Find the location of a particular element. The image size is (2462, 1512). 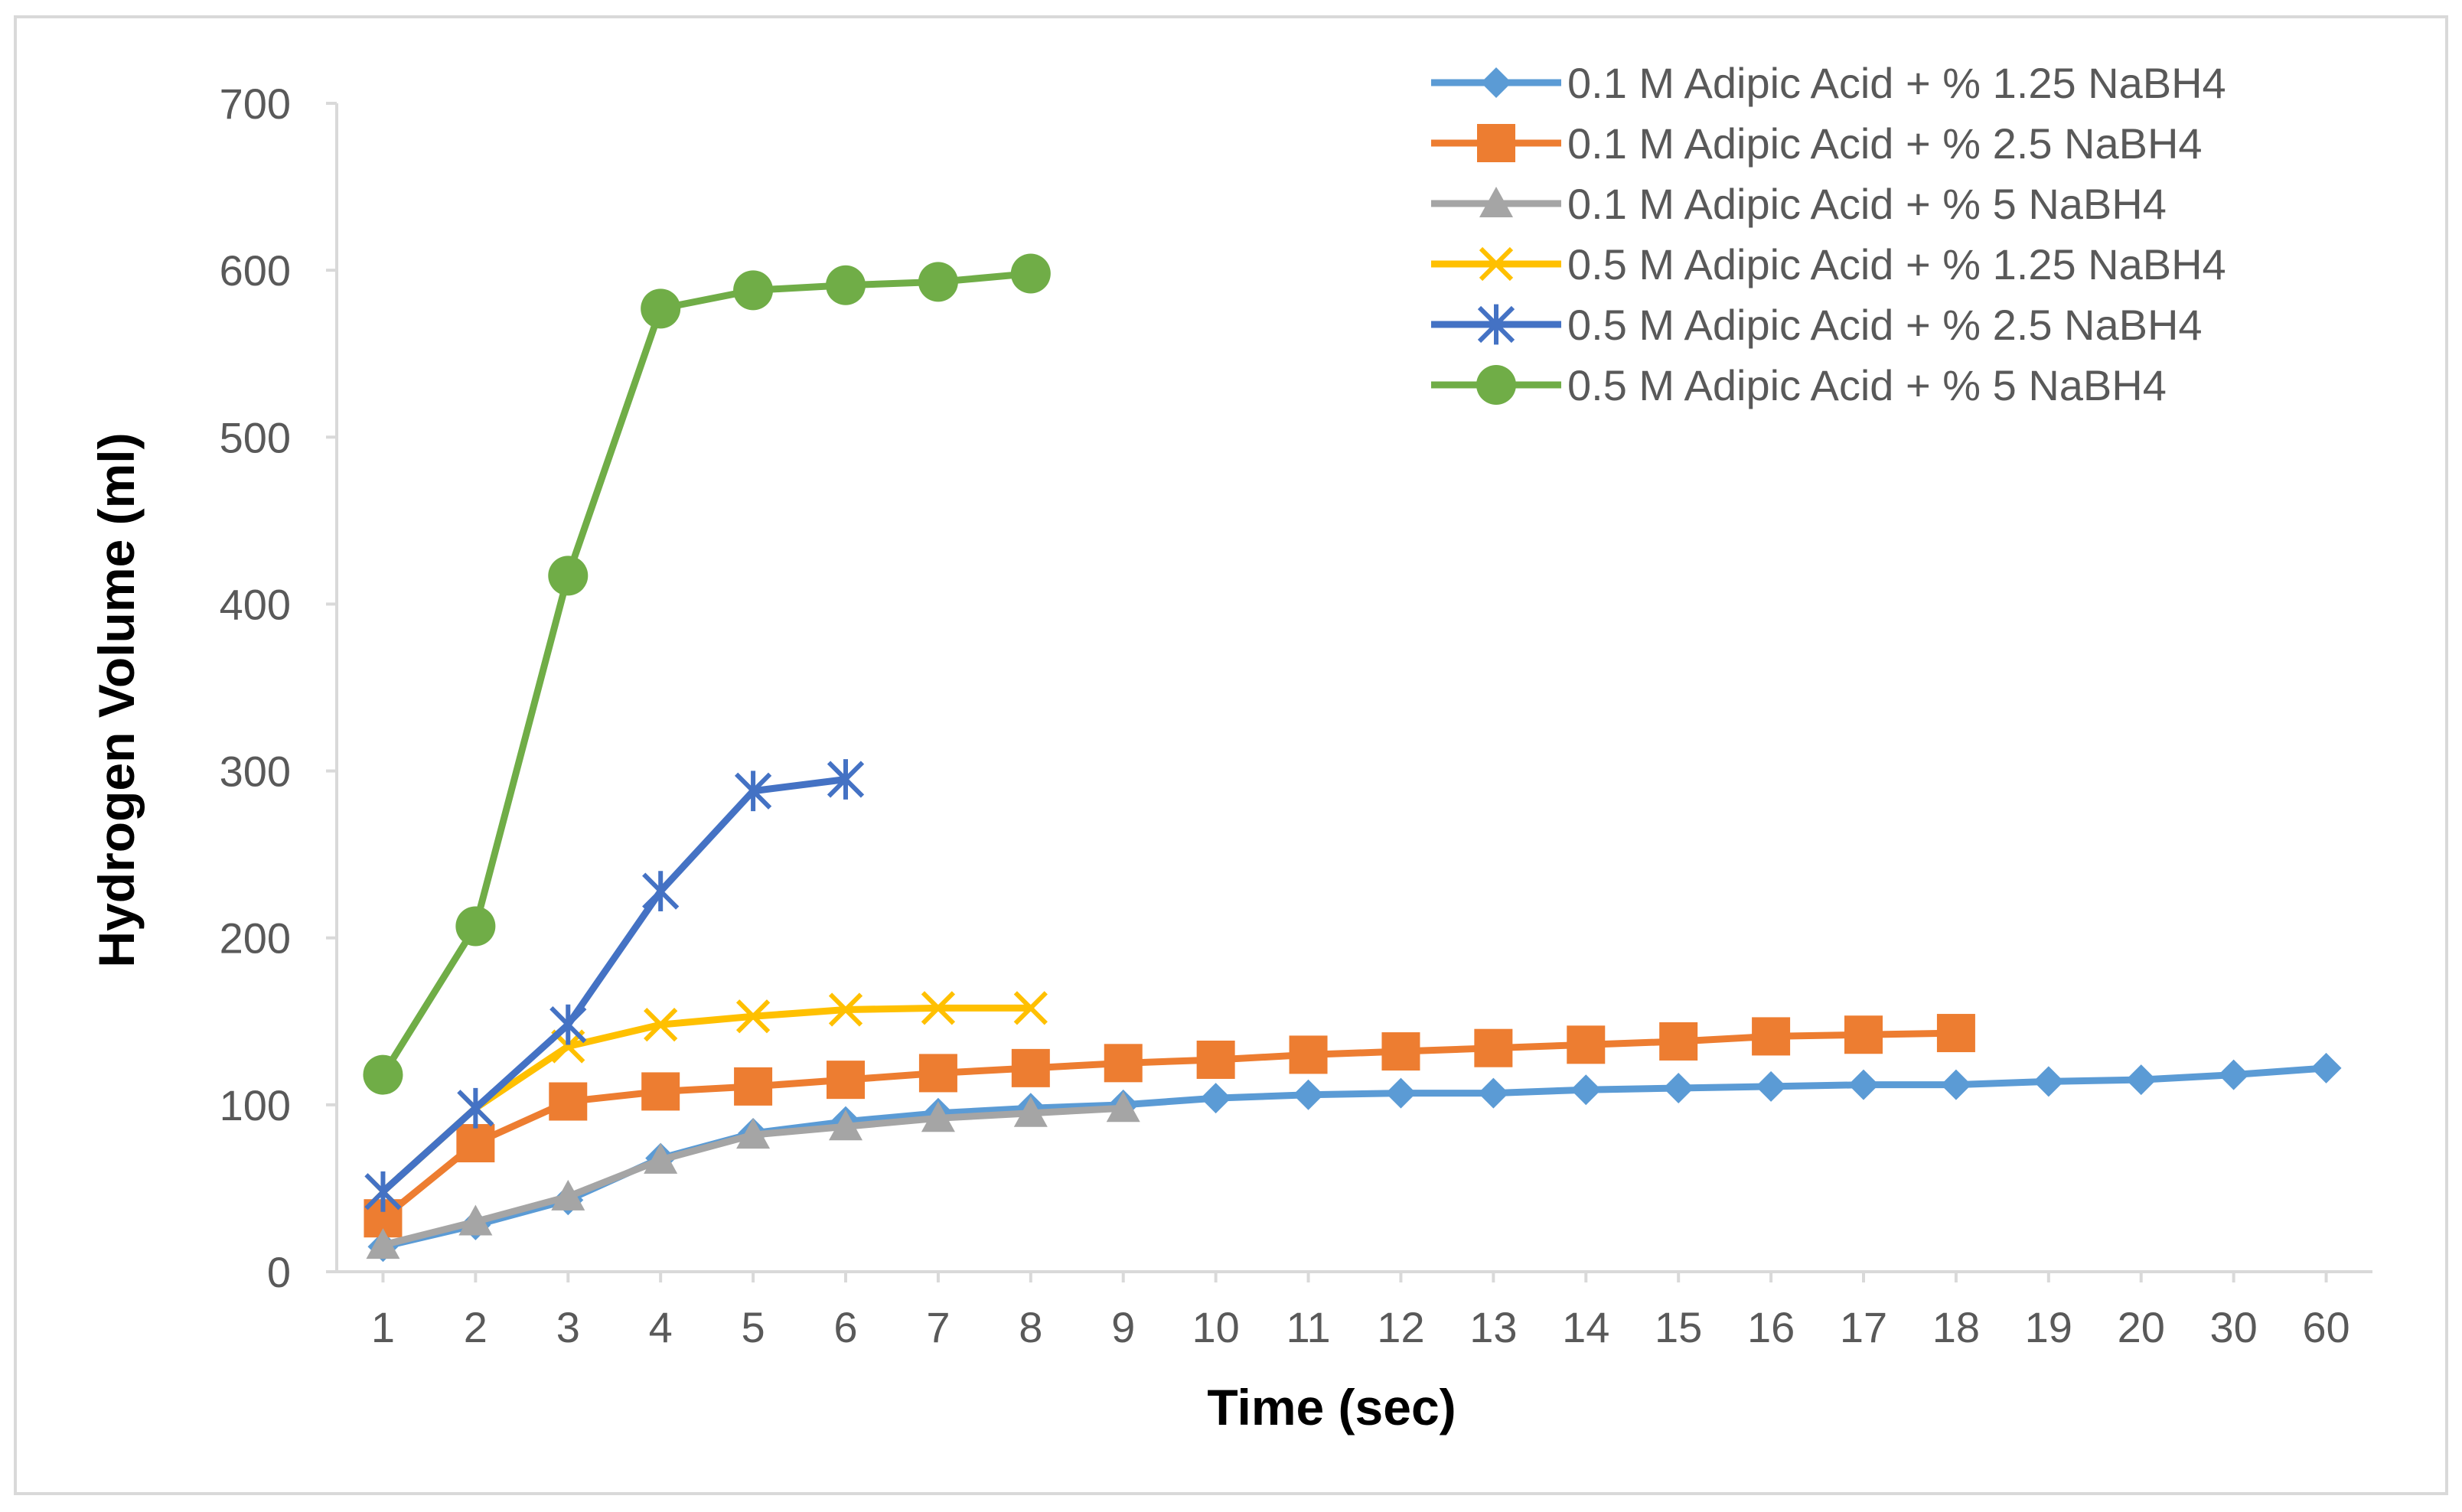

legend-label: 0.5 M Adipic Acid + % 2.5 NaBH4 is located at coordinates (1885, 325).